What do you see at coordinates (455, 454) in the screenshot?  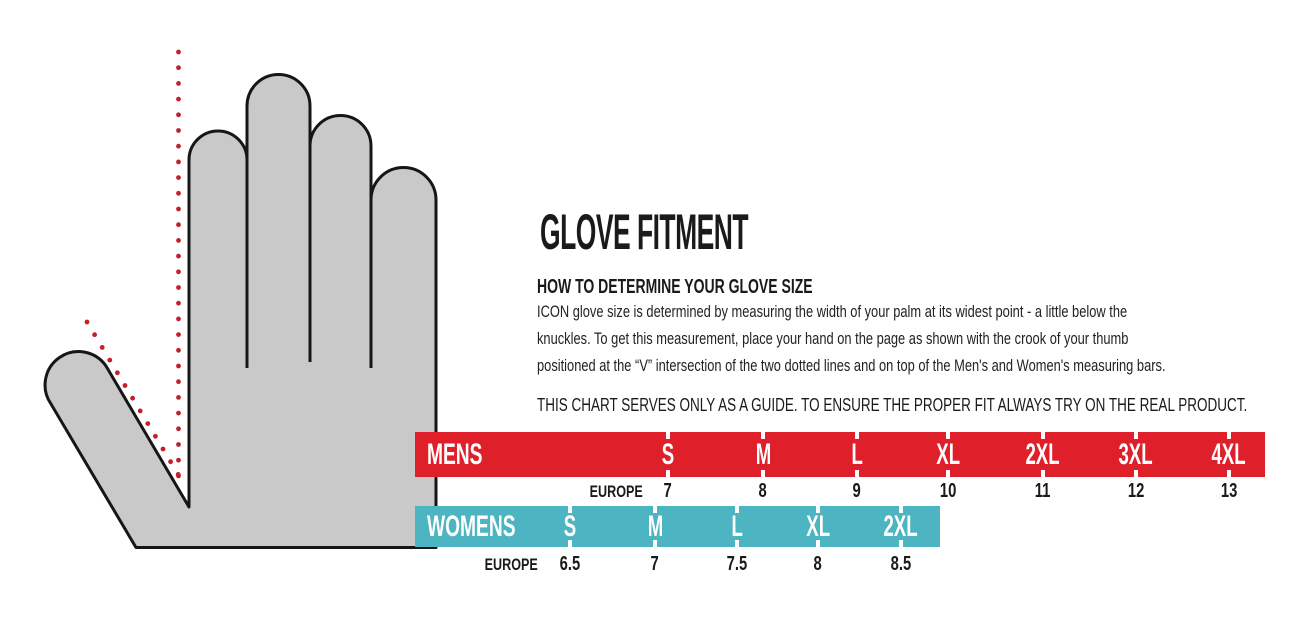 I see `mens-bar-label: MENS` at bounding box center [455, 454].